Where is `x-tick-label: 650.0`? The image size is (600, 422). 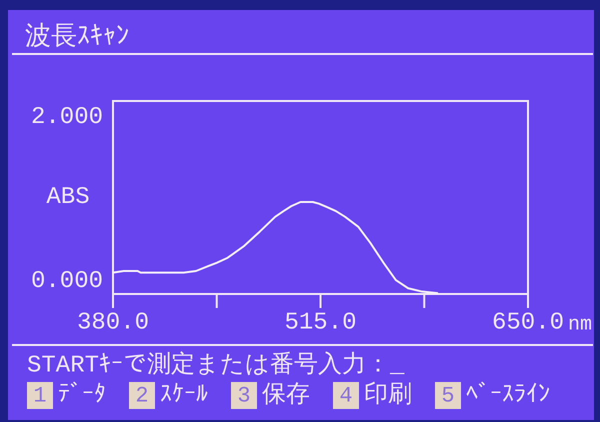 x-tick-label: 650.0 is located at coordinates (528, 323).